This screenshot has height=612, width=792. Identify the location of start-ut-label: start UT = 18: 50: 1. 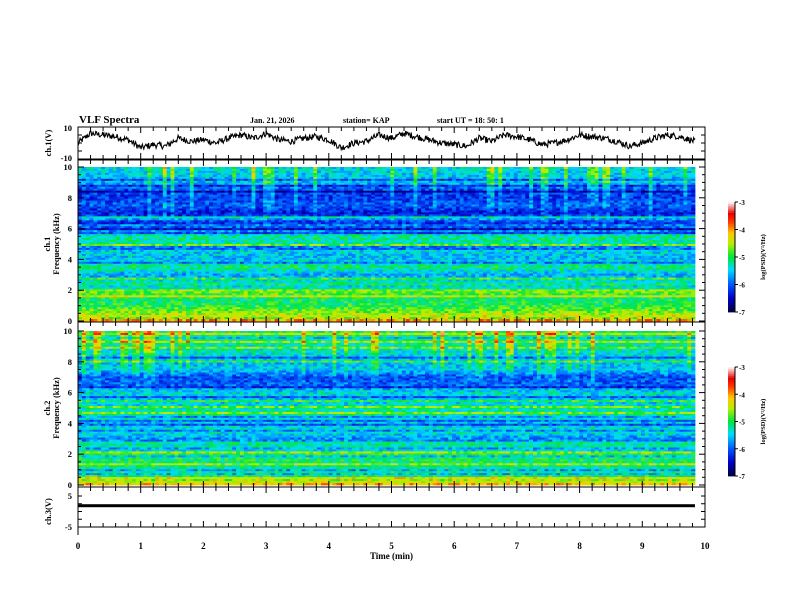
(470, 120).